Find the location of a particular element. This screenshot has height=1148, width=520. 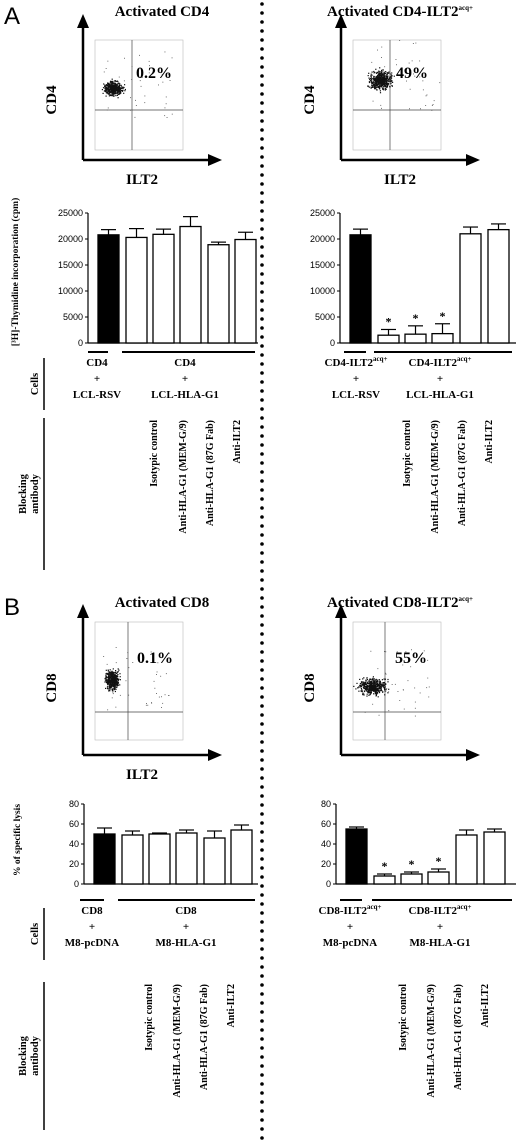

group-label: M8-HLA-G1 is located at coordinates (439, 943).